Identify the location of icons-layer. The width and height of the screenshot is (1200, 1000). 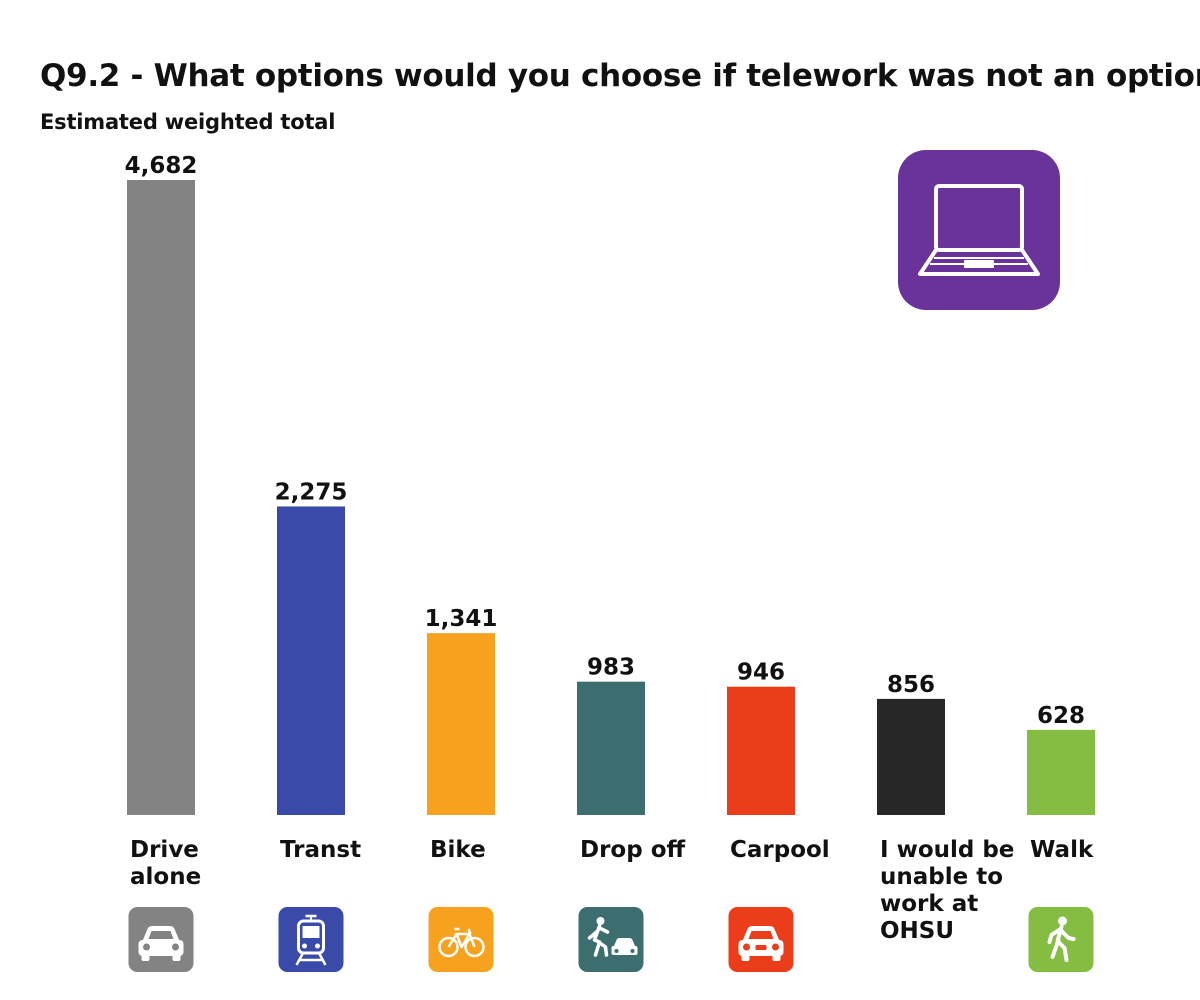
(611, 939).